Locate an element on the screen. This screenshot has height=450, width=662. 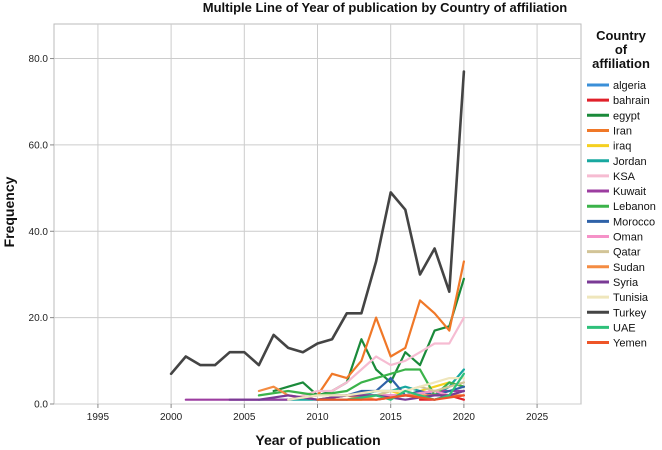
series-line-egypt is located at coordinates (368, 337).